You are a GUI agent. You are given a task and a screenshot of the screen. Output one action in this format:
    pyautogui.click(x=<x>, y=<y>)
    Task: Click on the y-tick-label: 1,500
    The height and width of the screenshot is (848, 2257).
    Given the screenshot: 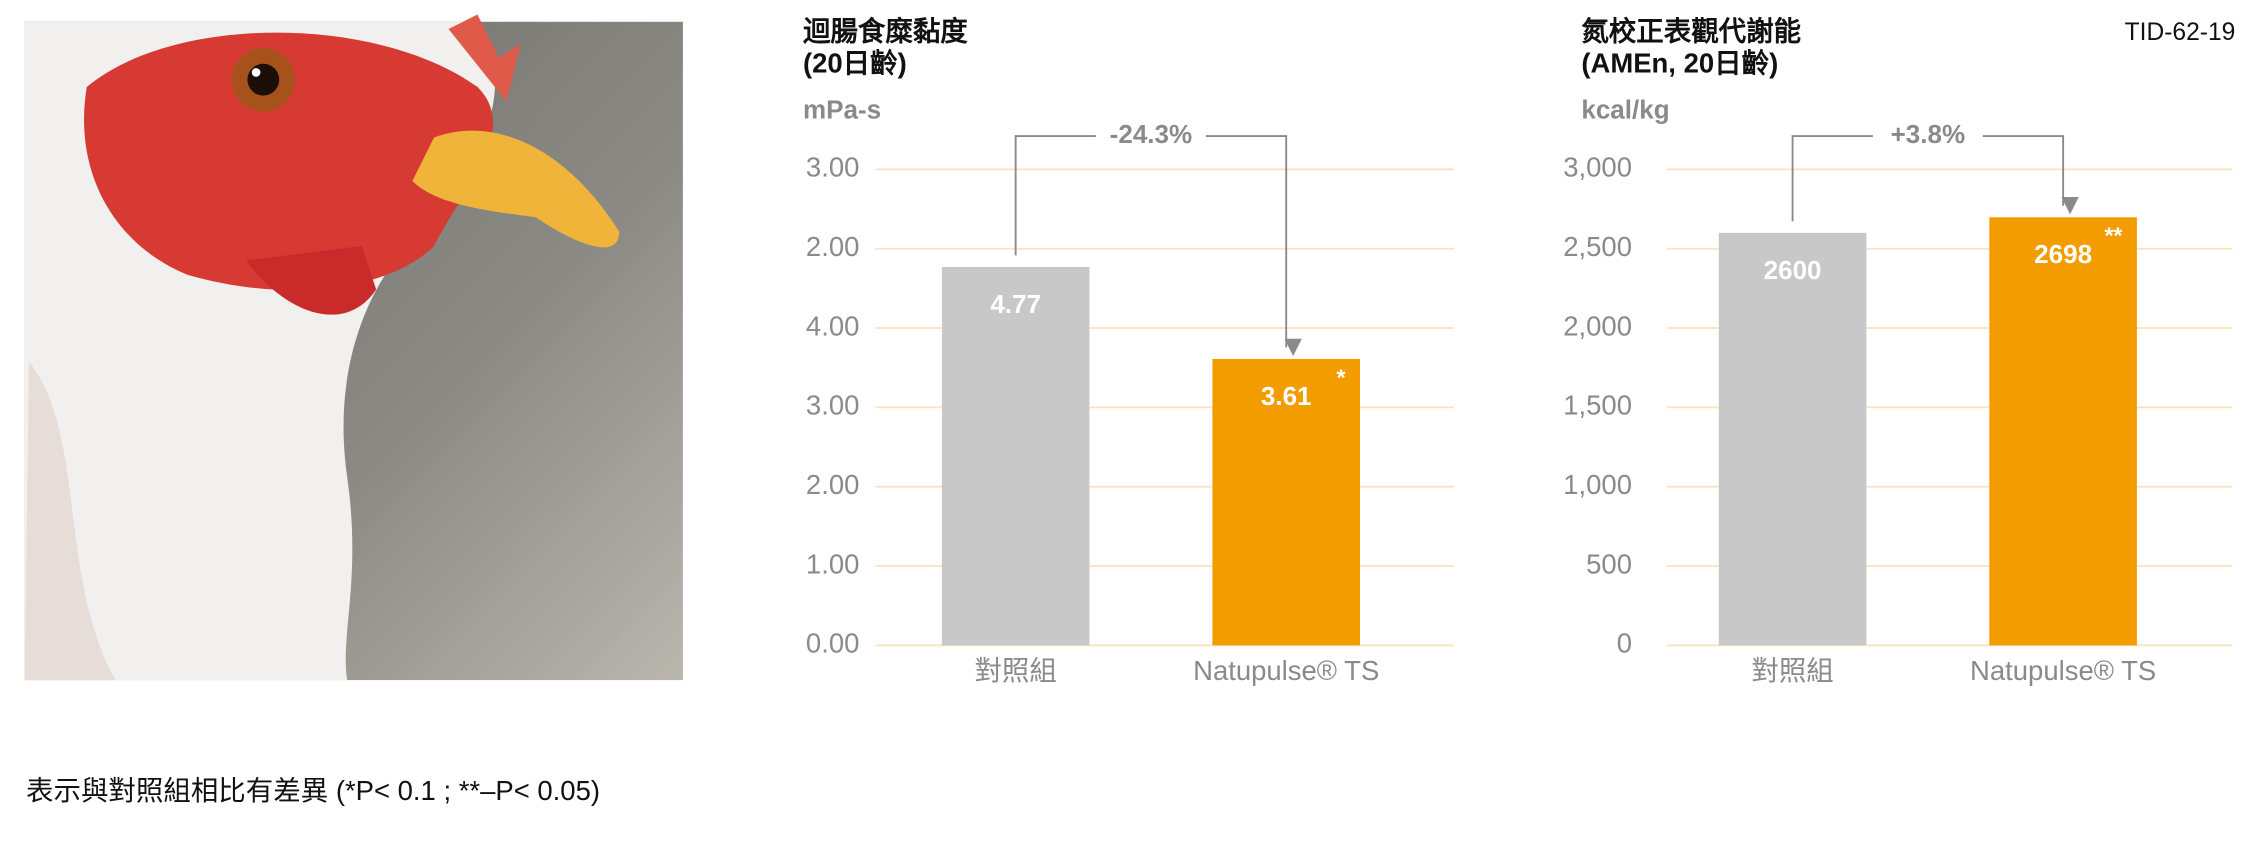 What is the action you would take?
    pyautogui.click(x=1597, y=405)
    